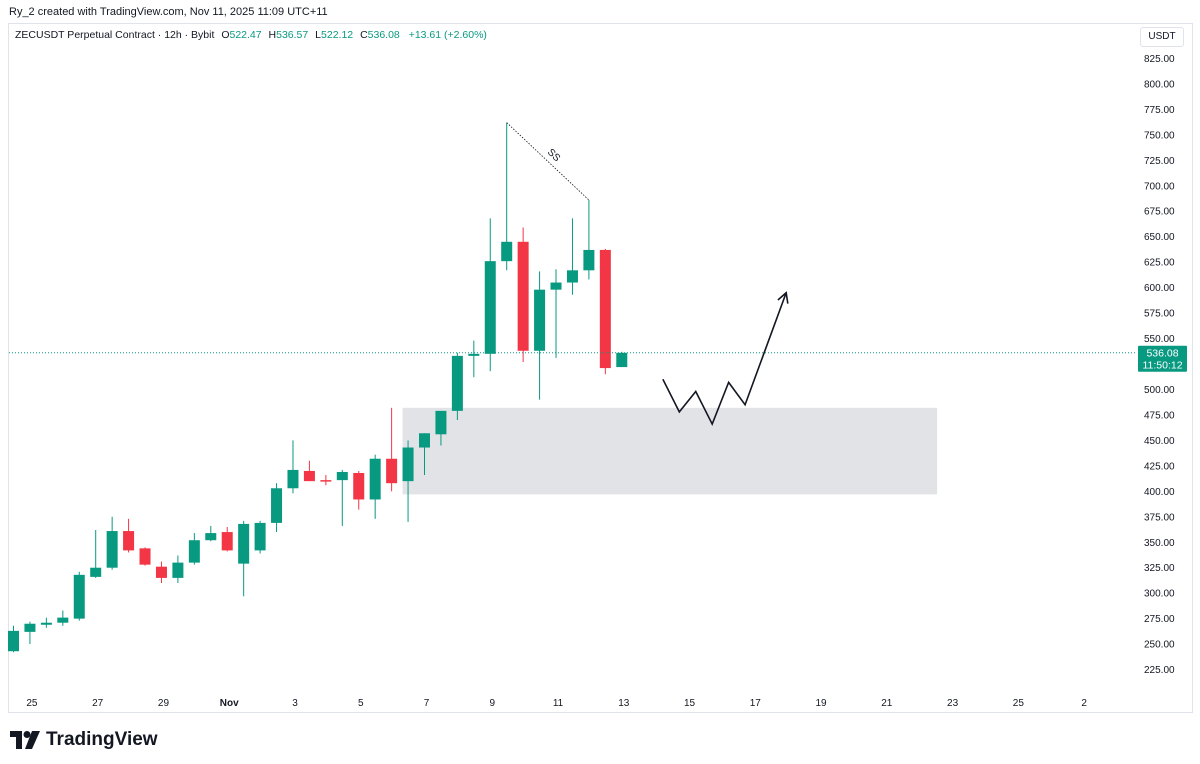 The image size is (1200, 764). I want to click on price-axis-label: 275.00, so click(1159, 619).